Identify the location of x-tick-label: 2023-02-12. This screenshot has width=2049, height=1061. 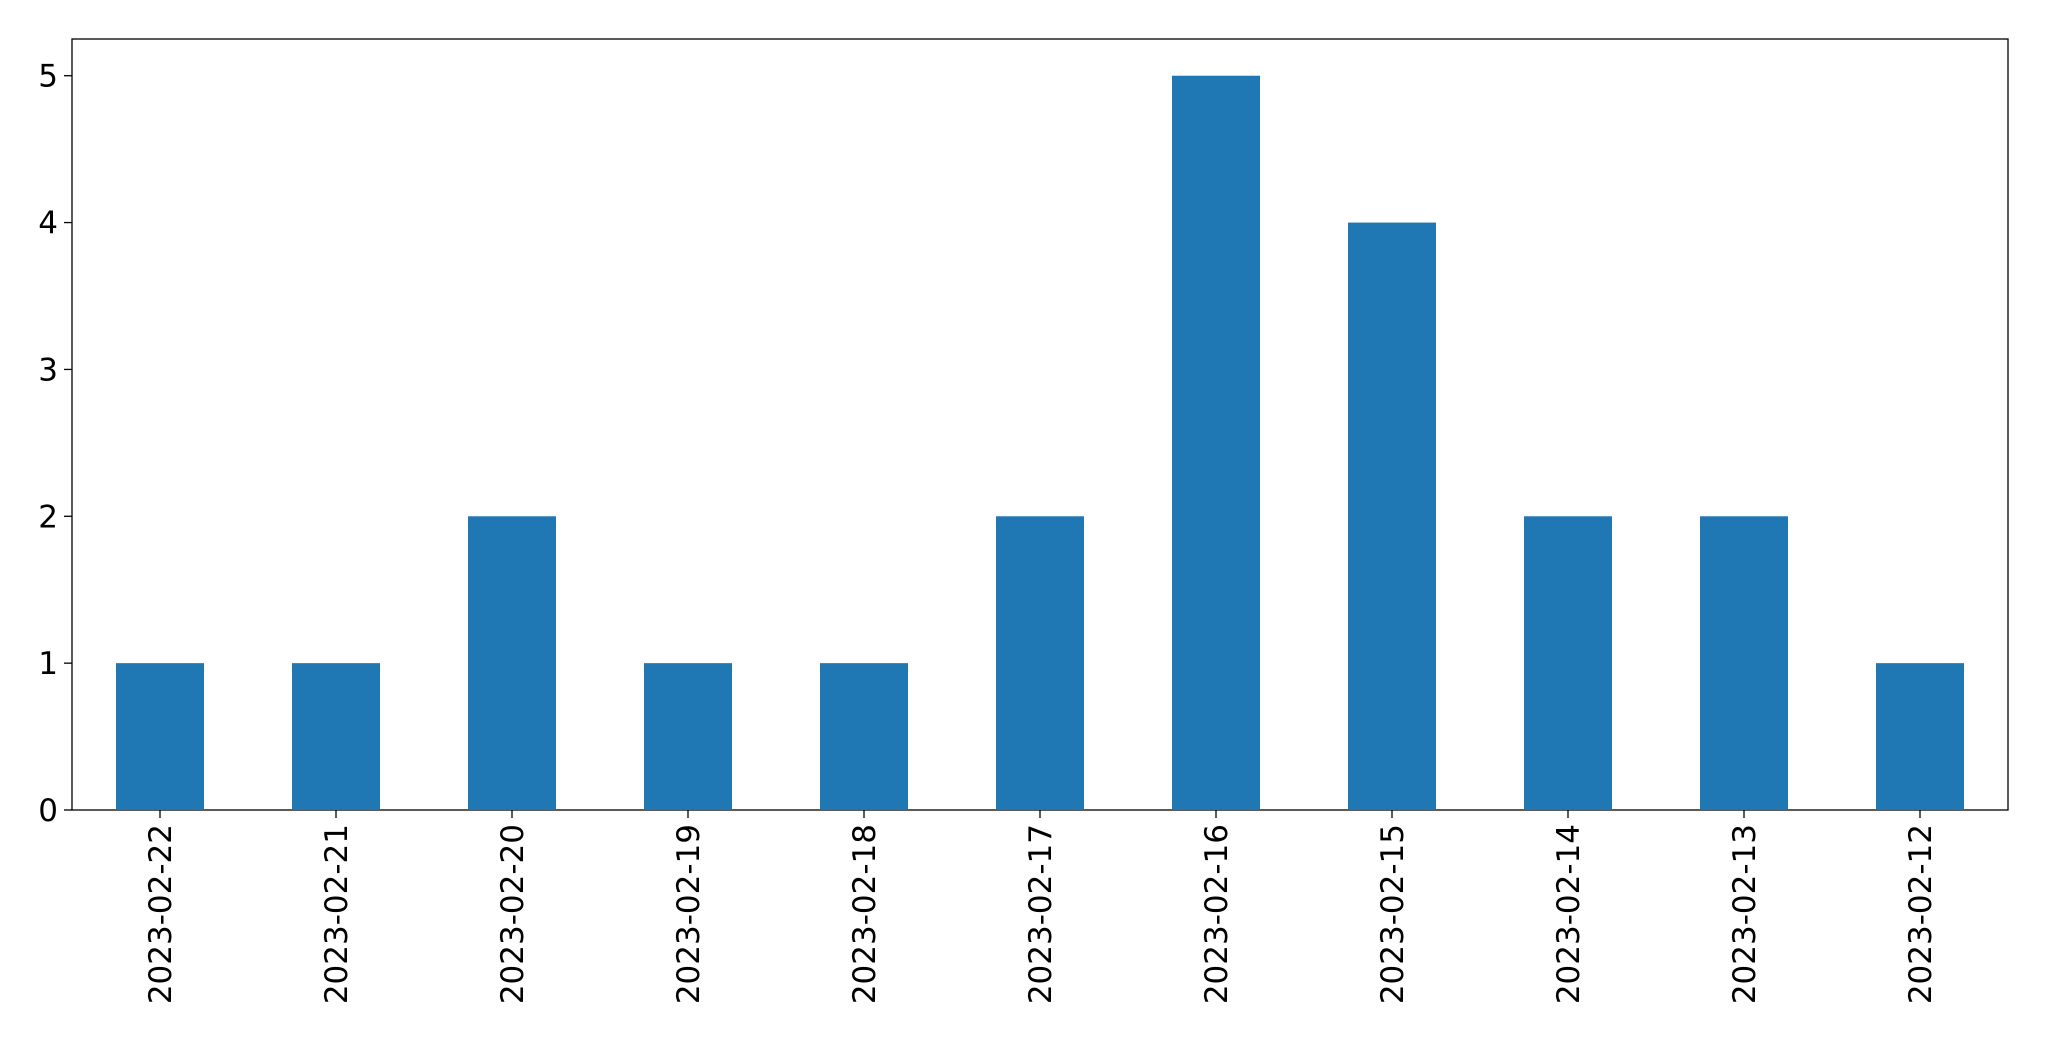
(1921, 914).